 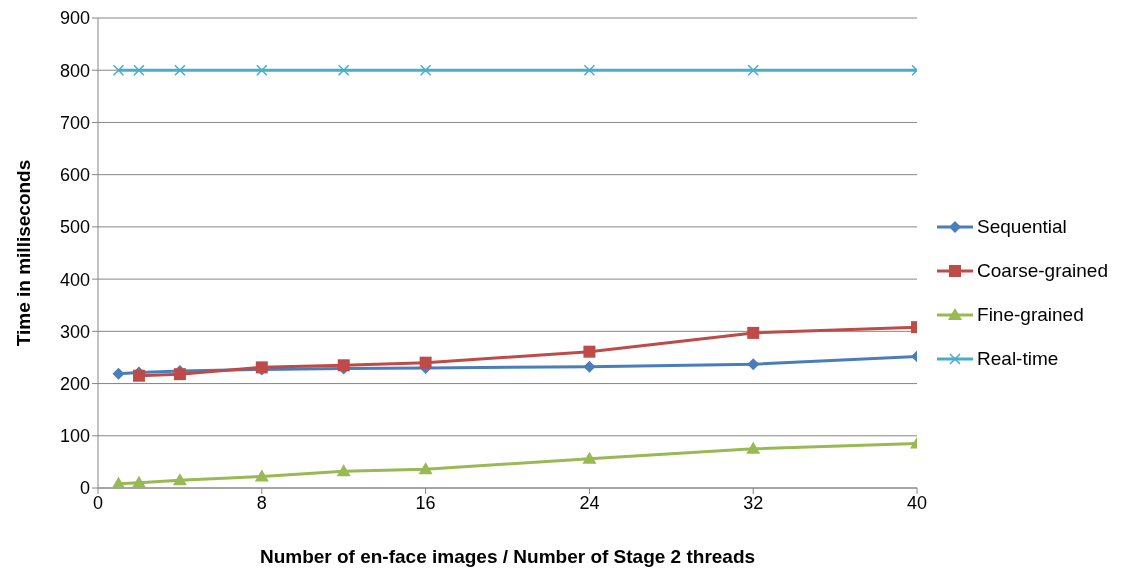 I want to click on y-tick-label: 300, so click(x=74, y=331).